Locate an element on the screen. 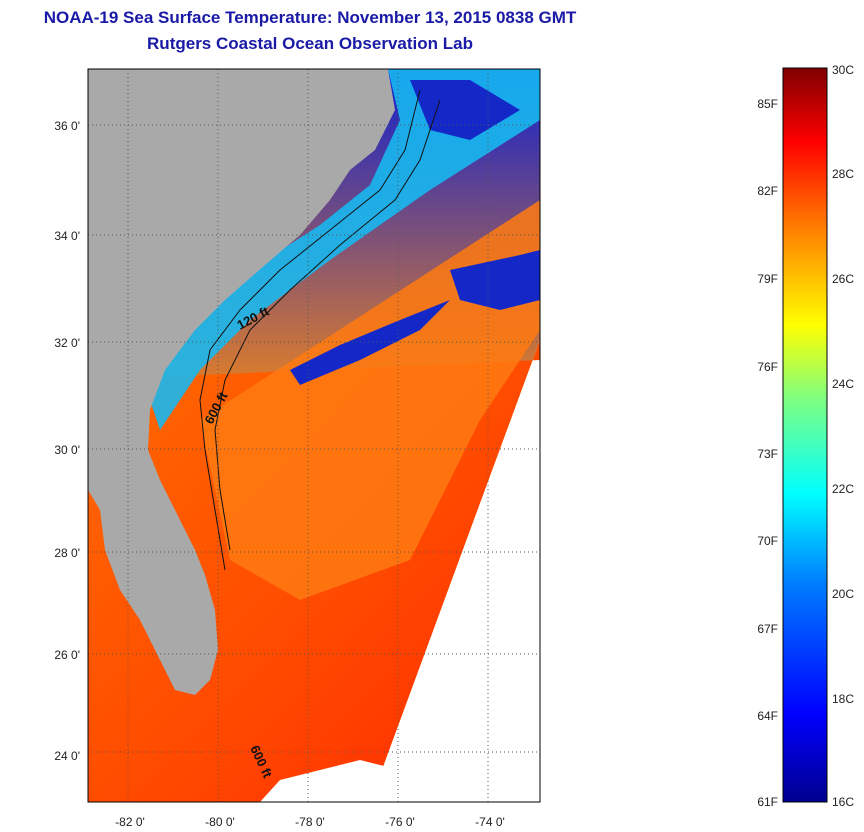 This screenshot has height=832, width=864. lat-tick-26: 26 0' is located at coordinates (67, 655).